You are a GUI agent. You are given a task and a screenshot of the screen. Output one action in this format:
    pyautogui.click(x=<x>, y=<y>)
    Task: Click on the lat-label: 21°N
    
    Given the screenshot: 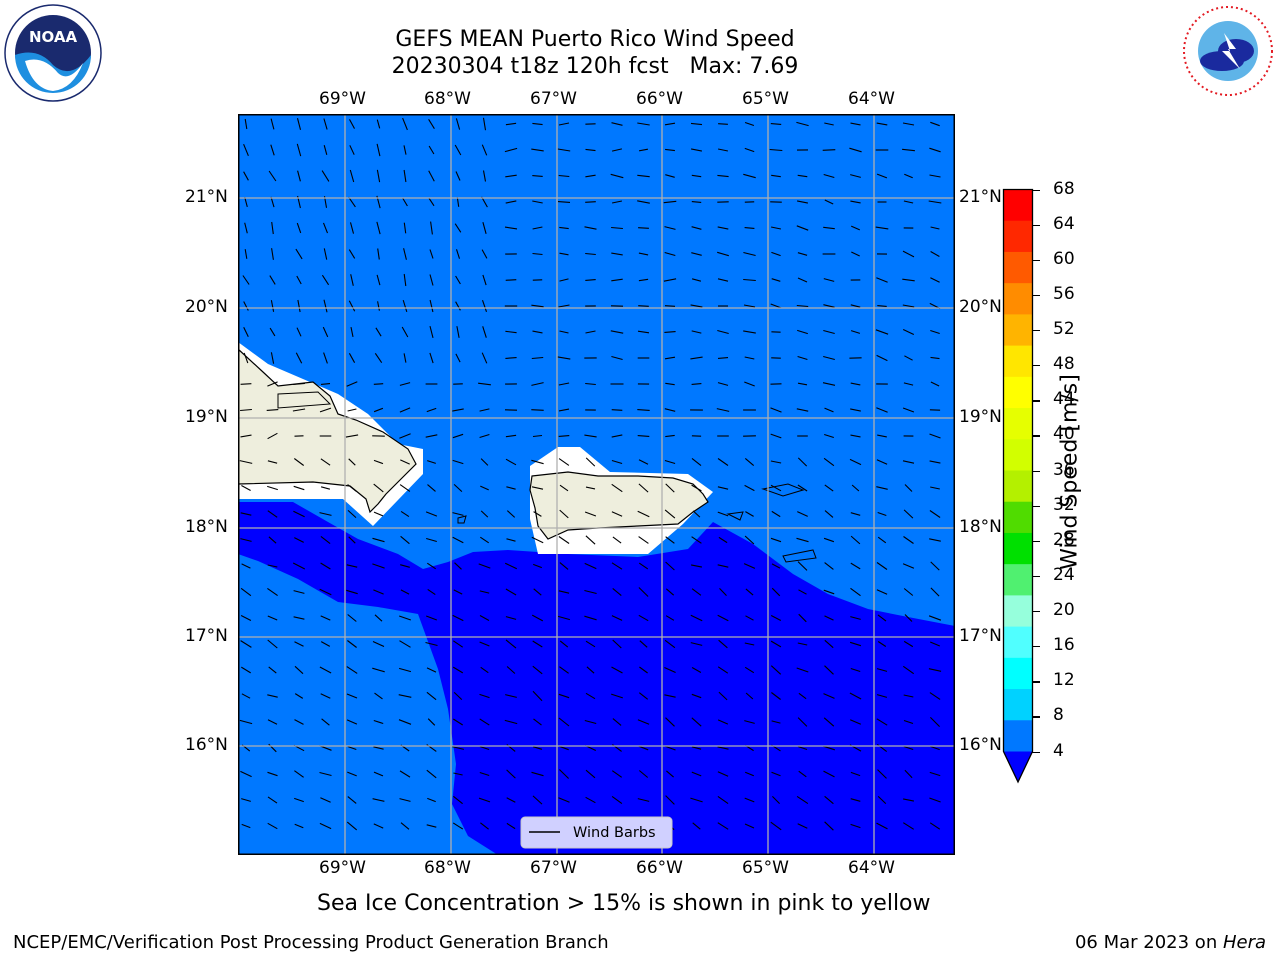 What is the action you would take?
    pyautogui.click(x=206, y=197)
    